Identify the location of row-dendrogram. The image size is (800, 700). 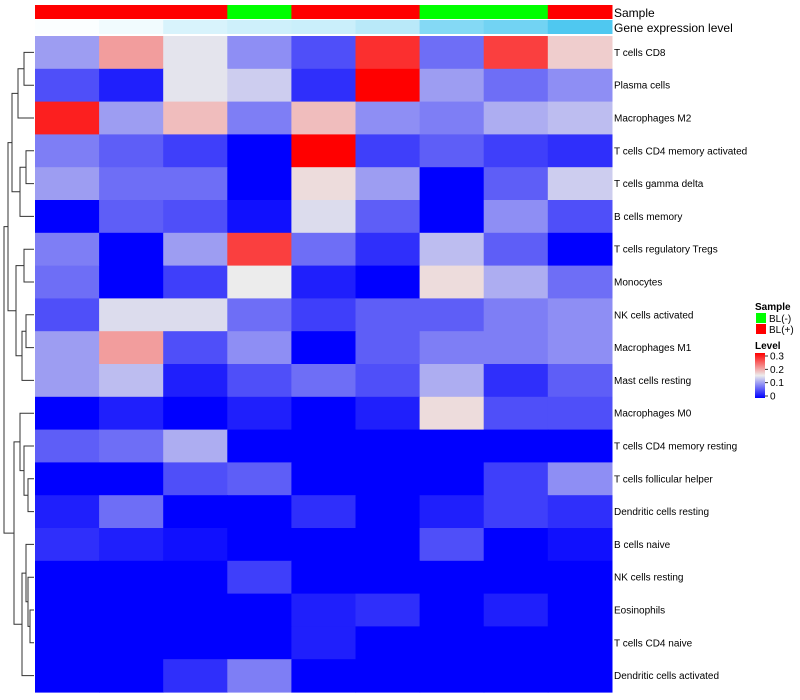
(18, 364).